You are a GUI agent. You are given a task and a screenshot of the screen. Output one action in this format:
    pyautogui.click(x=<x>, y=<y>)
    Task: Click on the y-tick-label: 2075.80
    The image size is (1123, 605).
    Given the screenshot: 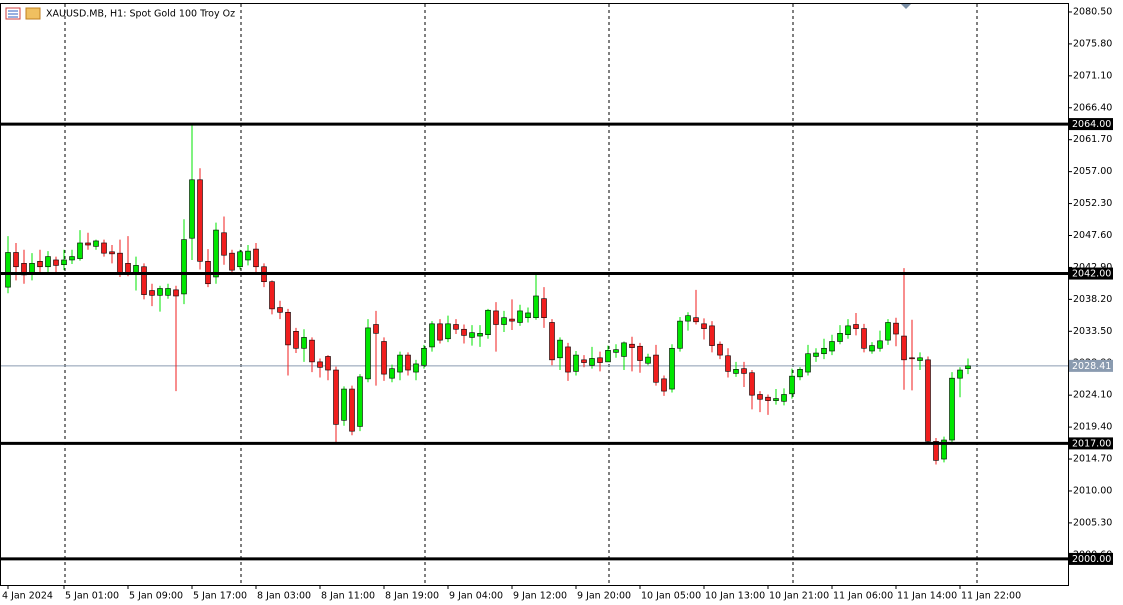 What is the action you would take?
    pyautogui.click(x=1092, y=43)
    